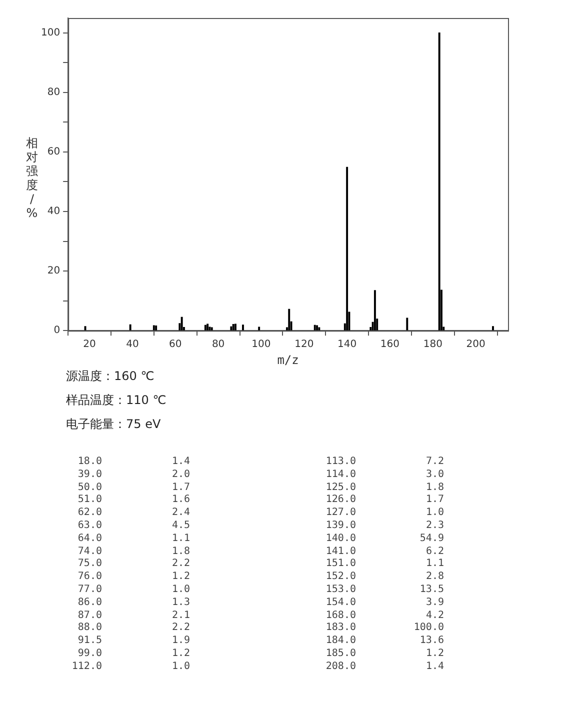 The height and width of the screenshot is (712, 570). What do you see at coordinates (434, 577) in the screenshot?
I see `text: 2.8` at bounding box center [434, 577].